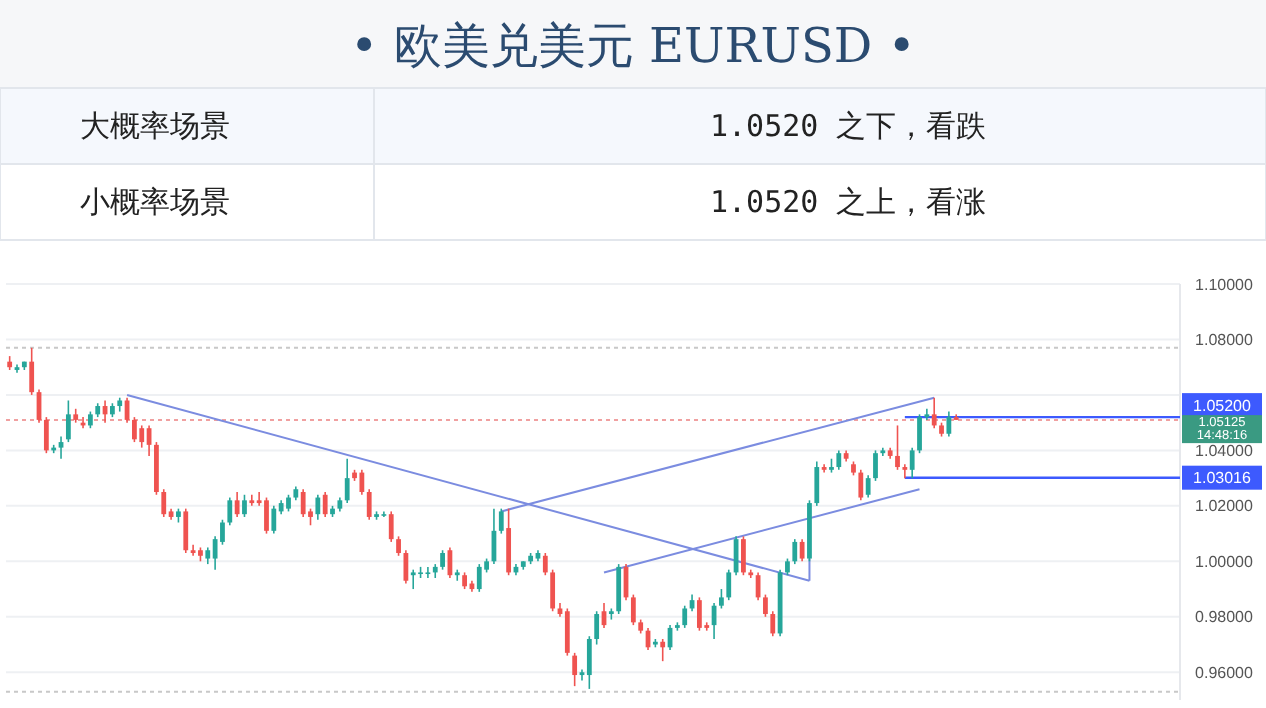 The width and height of the screenshot is (1266, 708). I want to click on text: 小概率场景, so click(155, 203).